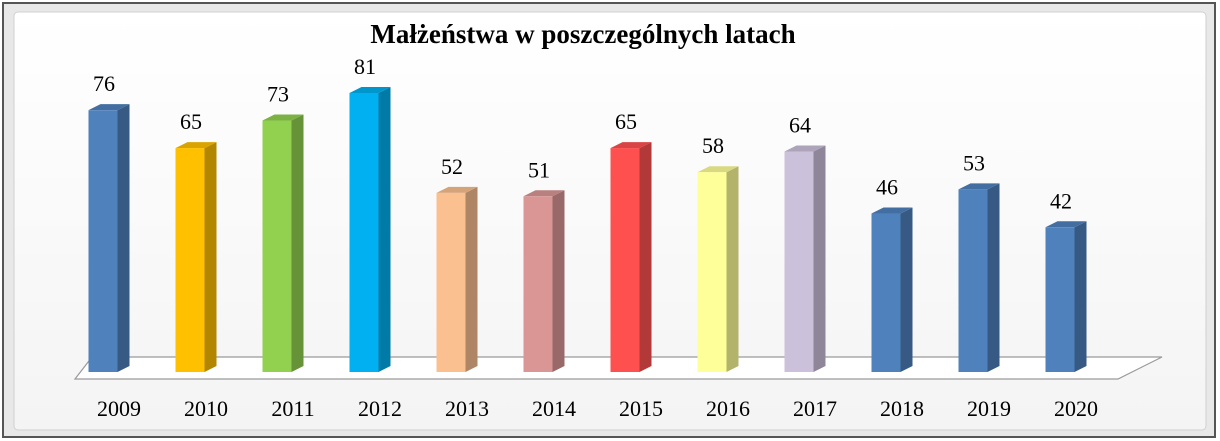 This screenshot has height=441, width=1220. What do you see at coordinates (582, 34) in the screenshot?
I see `chart-title: Małżeństwa w poszczególnych latach` at bounding box center [582, 34].